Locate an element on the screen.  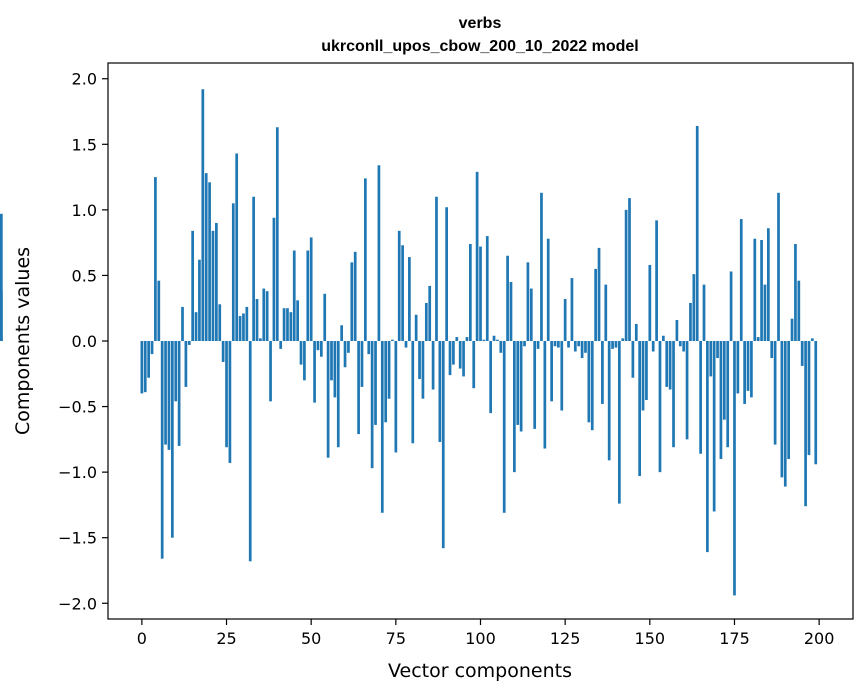
x-tick-label: 100 is located at coordinates (480, 638).